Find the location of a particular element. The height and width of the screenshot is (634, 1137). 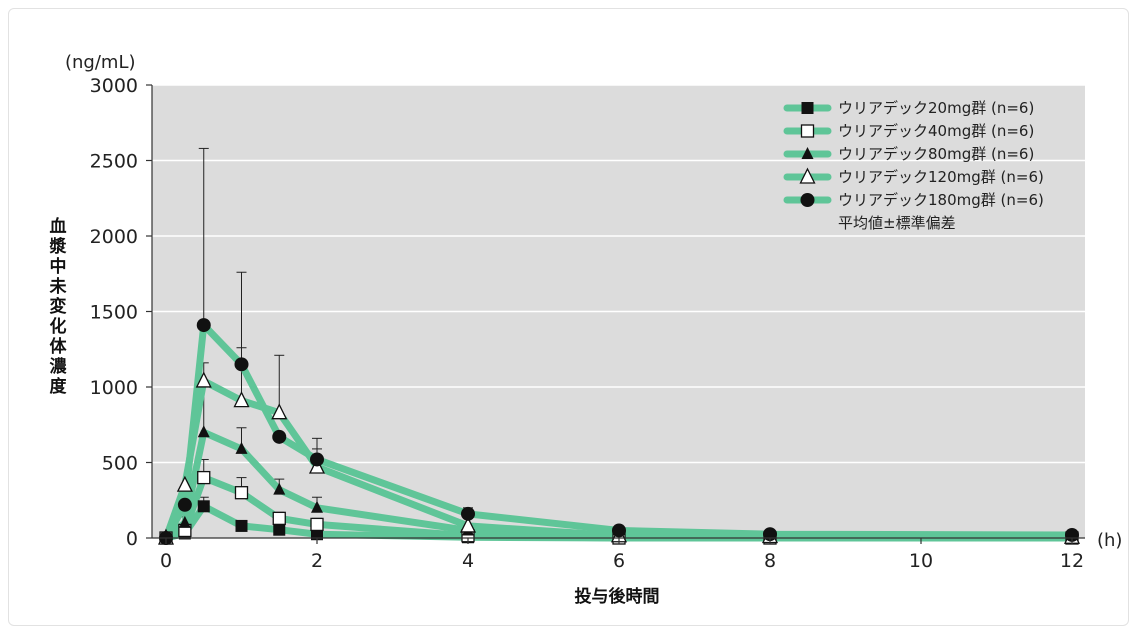

y-tick-label: 1000 is located at coordinates (114, 388).